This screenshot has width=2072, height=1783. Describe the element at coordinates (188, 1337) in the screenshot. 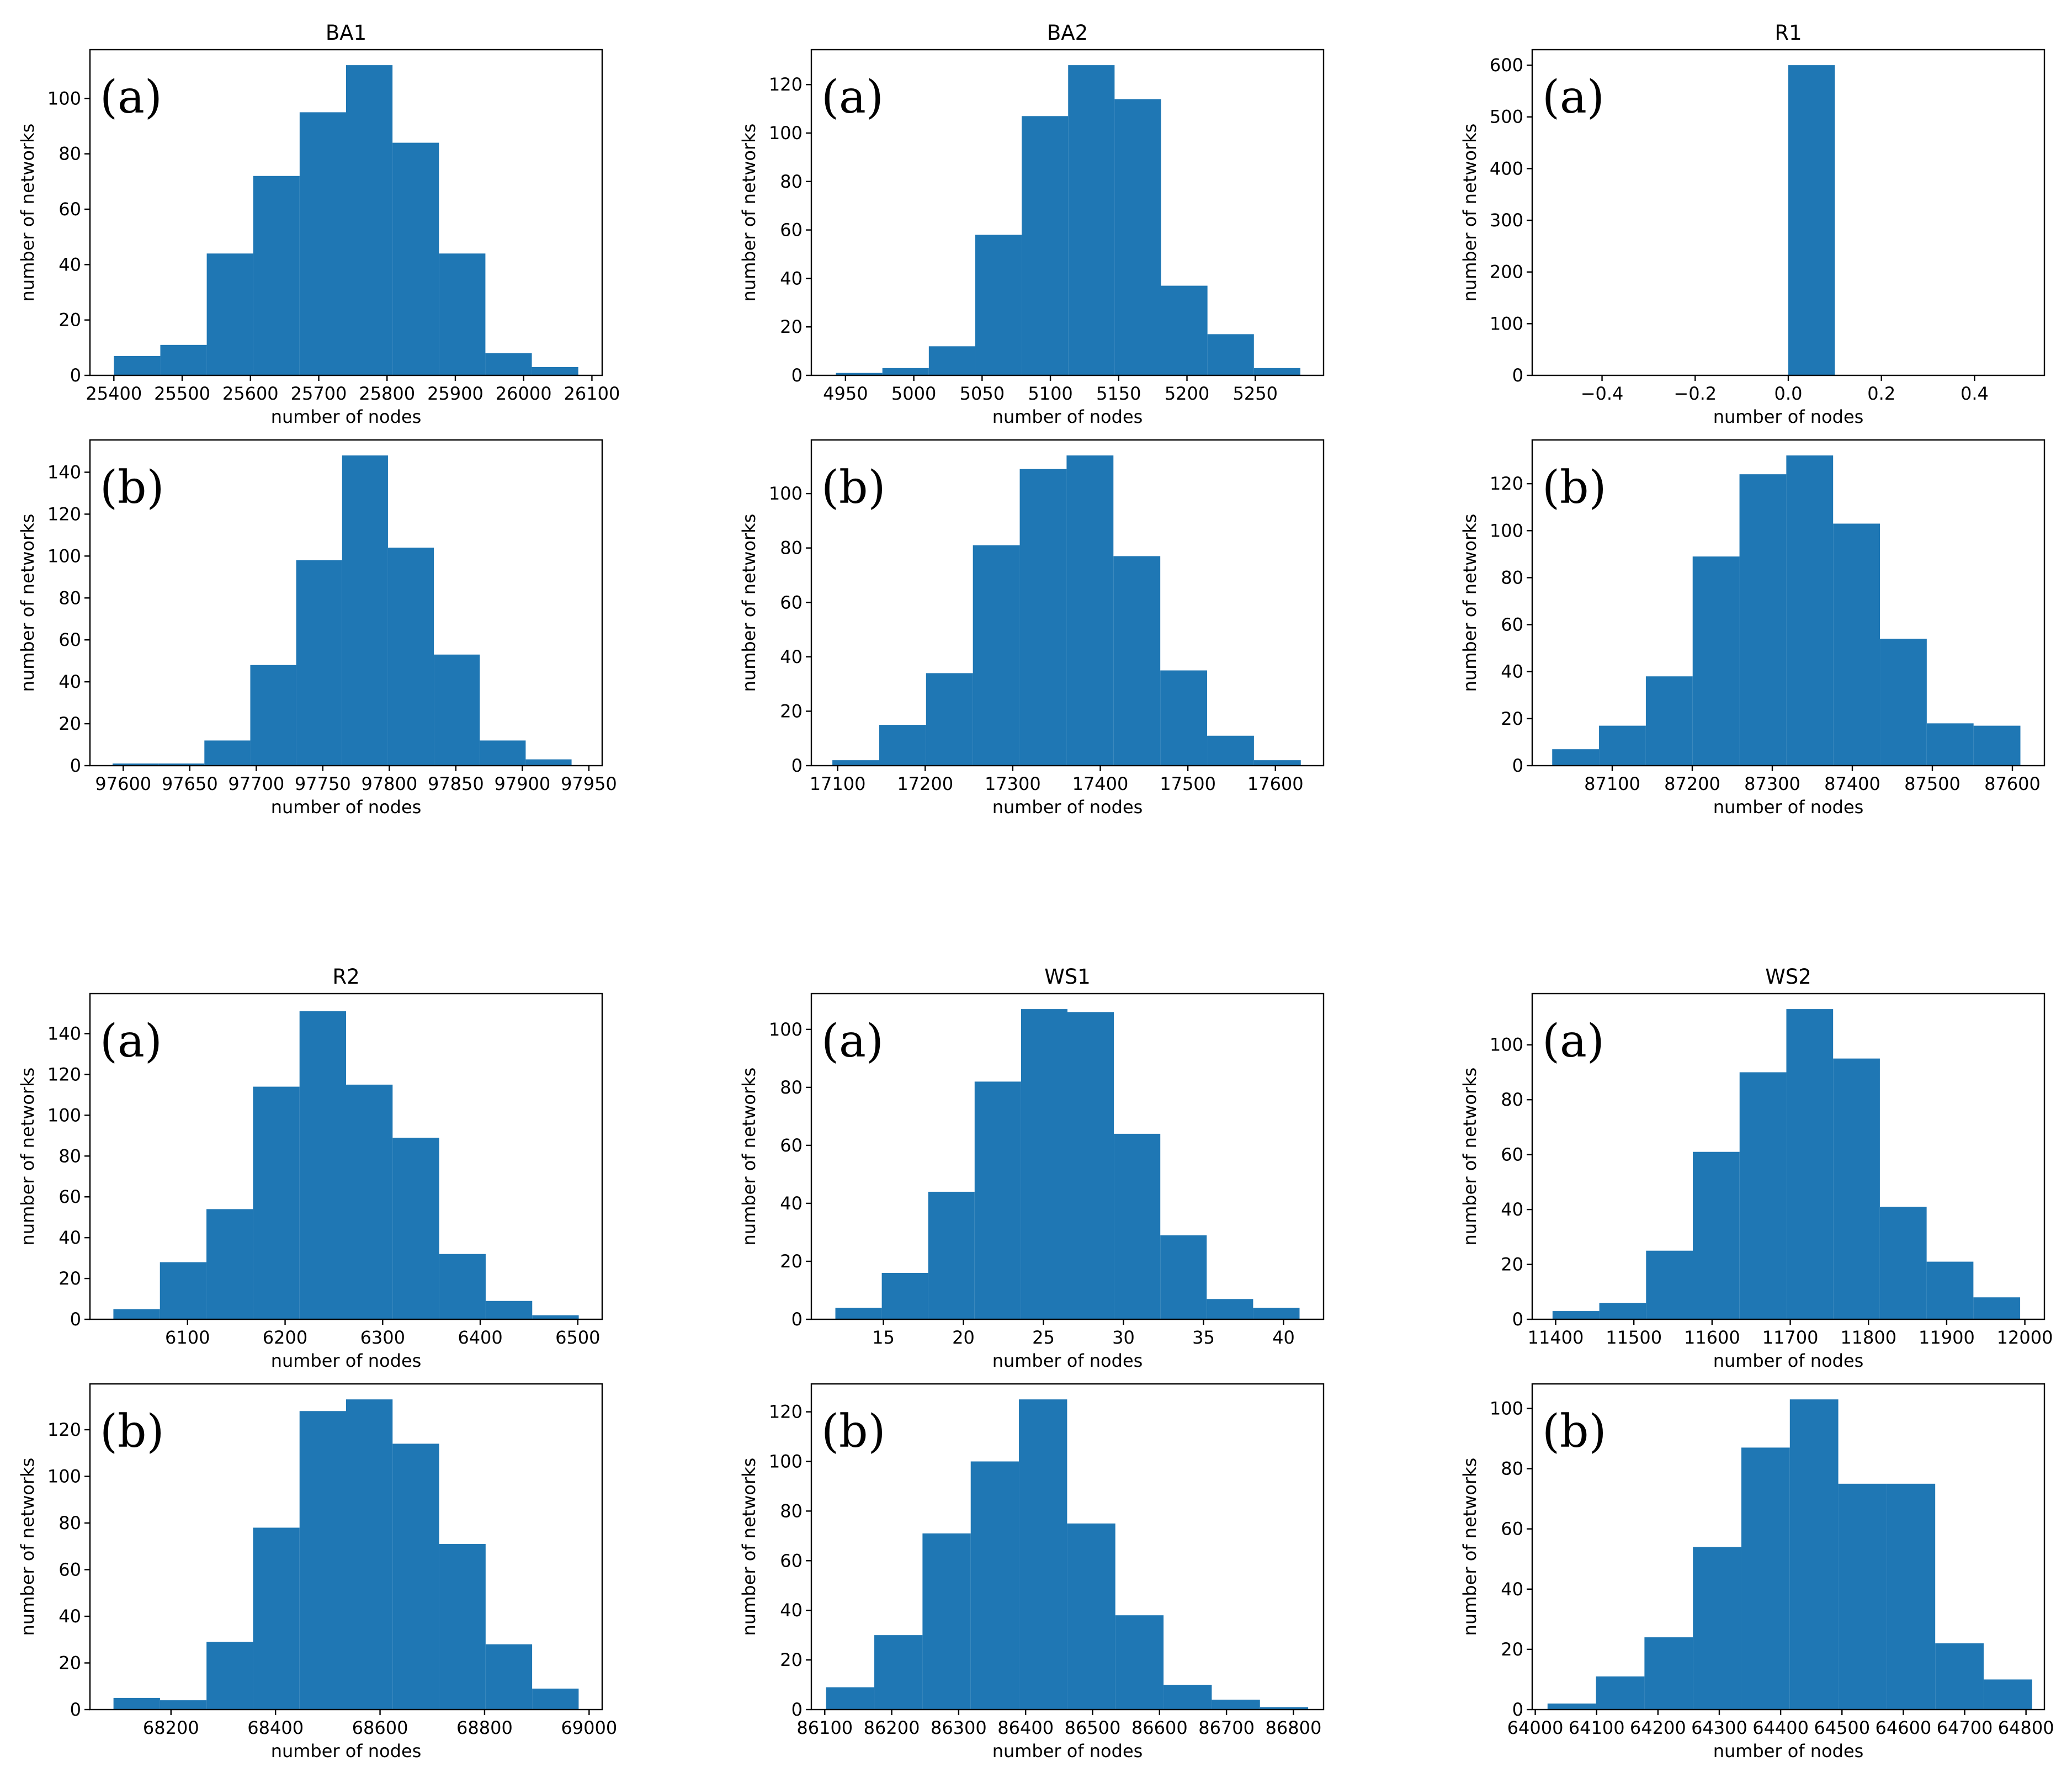

I see `x-tick-label: 6100` at that location.